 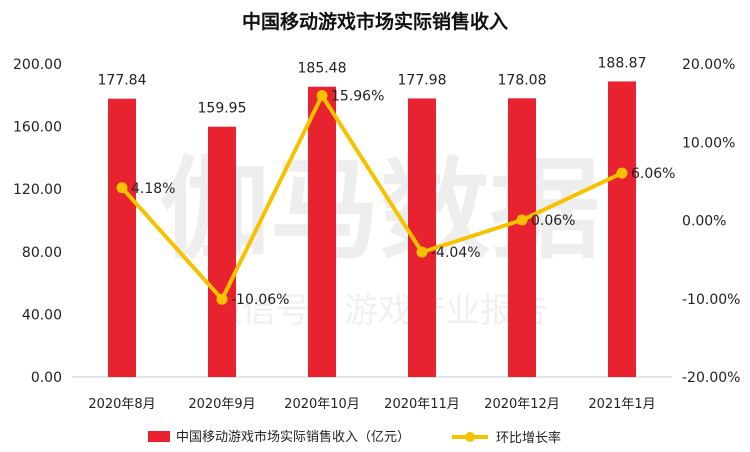 What do you see at coordinates (378, 311) in the screenshot?
I see `watermark-sub: 微信号：游戏产业报告` at bounding box center [378, 311].